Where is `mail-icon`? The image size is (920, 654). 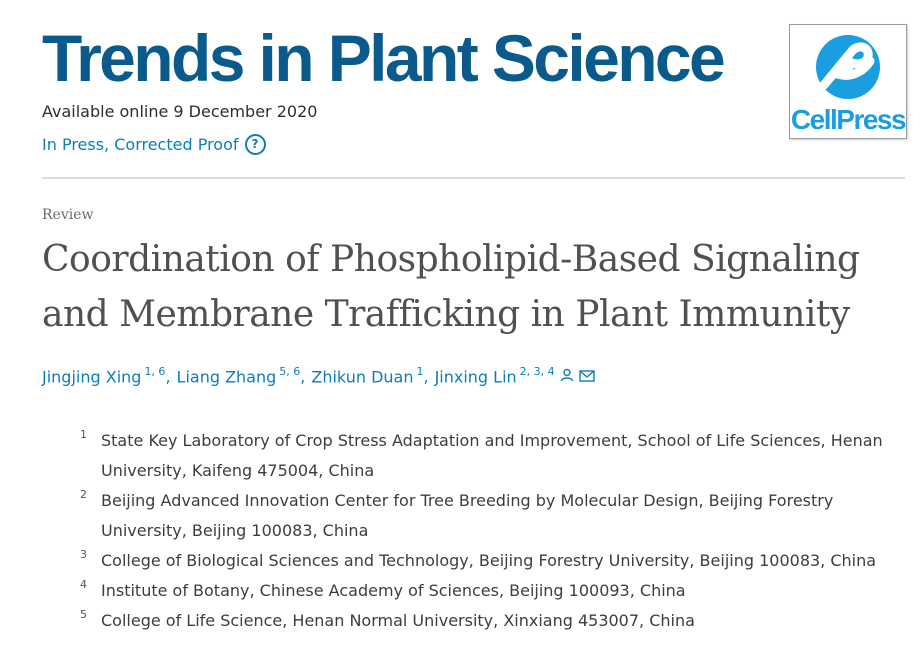
mail-icon is located at coordinates (586, 376).